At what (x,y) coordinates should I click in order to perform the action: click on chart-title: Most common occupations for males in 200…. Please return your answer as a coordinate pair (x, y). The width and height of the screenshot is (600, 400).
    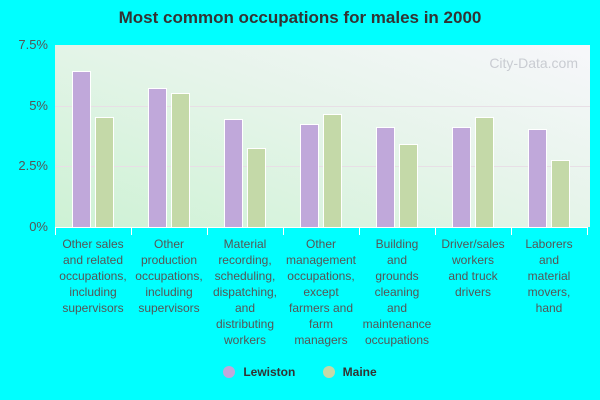
    Looking at the image, I should click on (300, 17).